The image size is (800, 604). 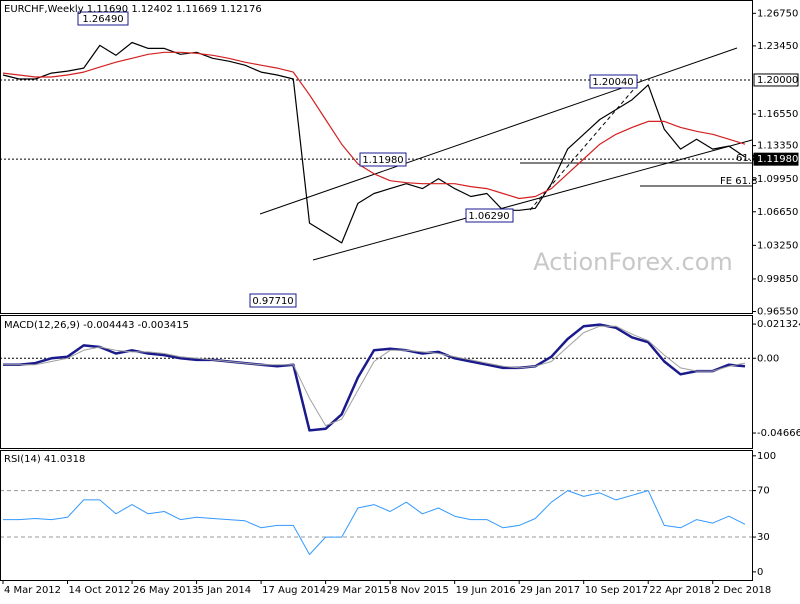 I want to click on annotation: 1.11980, so click(x=382, y=160).